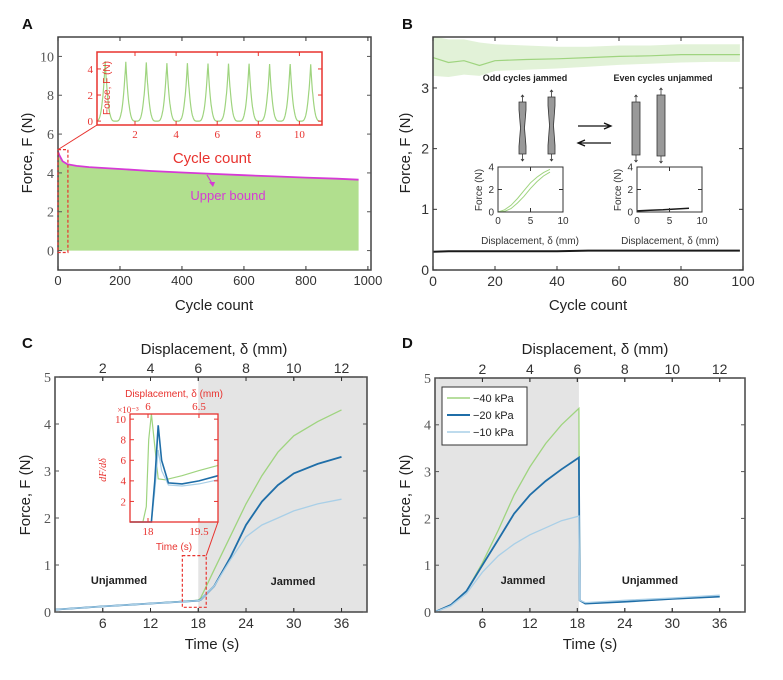 This screenshot has height=680, width=783. Describe the element at coordinates (174, 547) in the screenshot. I see `c-inset-xlabel: Time (s)` at that location.